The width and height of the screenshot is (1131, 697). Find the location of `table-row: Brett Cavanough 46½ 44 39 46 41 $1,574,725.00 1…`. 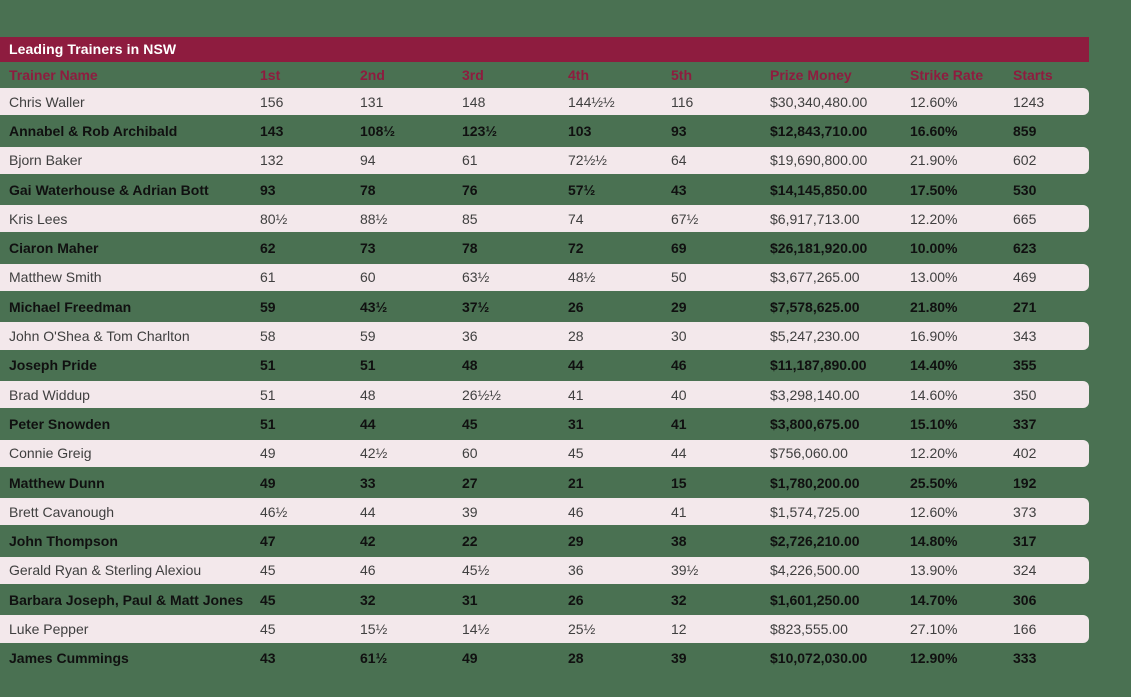

table-row: Brett Cavanough 46½ 44 39 46 41 $1,574,725.00 1… is located at coordinates (544, 512).